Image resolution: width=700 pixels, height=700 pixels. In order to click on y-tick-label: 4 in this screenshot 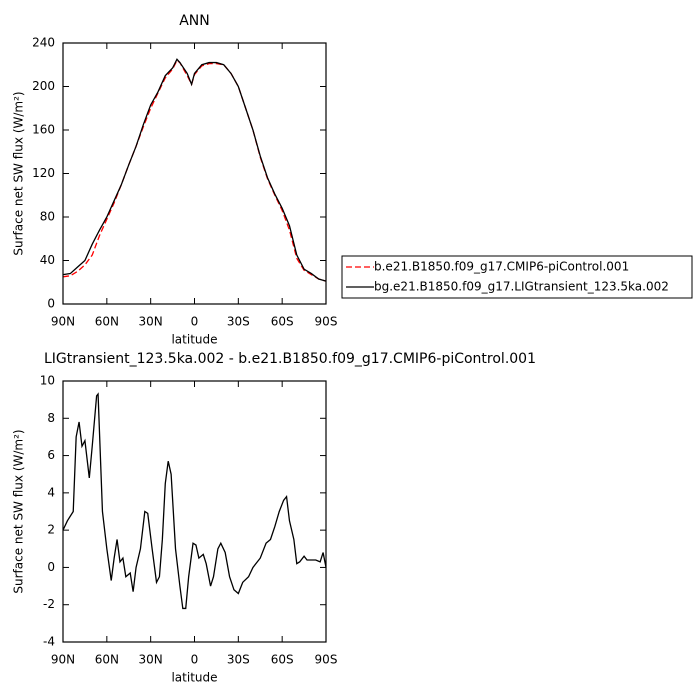, I will do `click(51, 492)`.